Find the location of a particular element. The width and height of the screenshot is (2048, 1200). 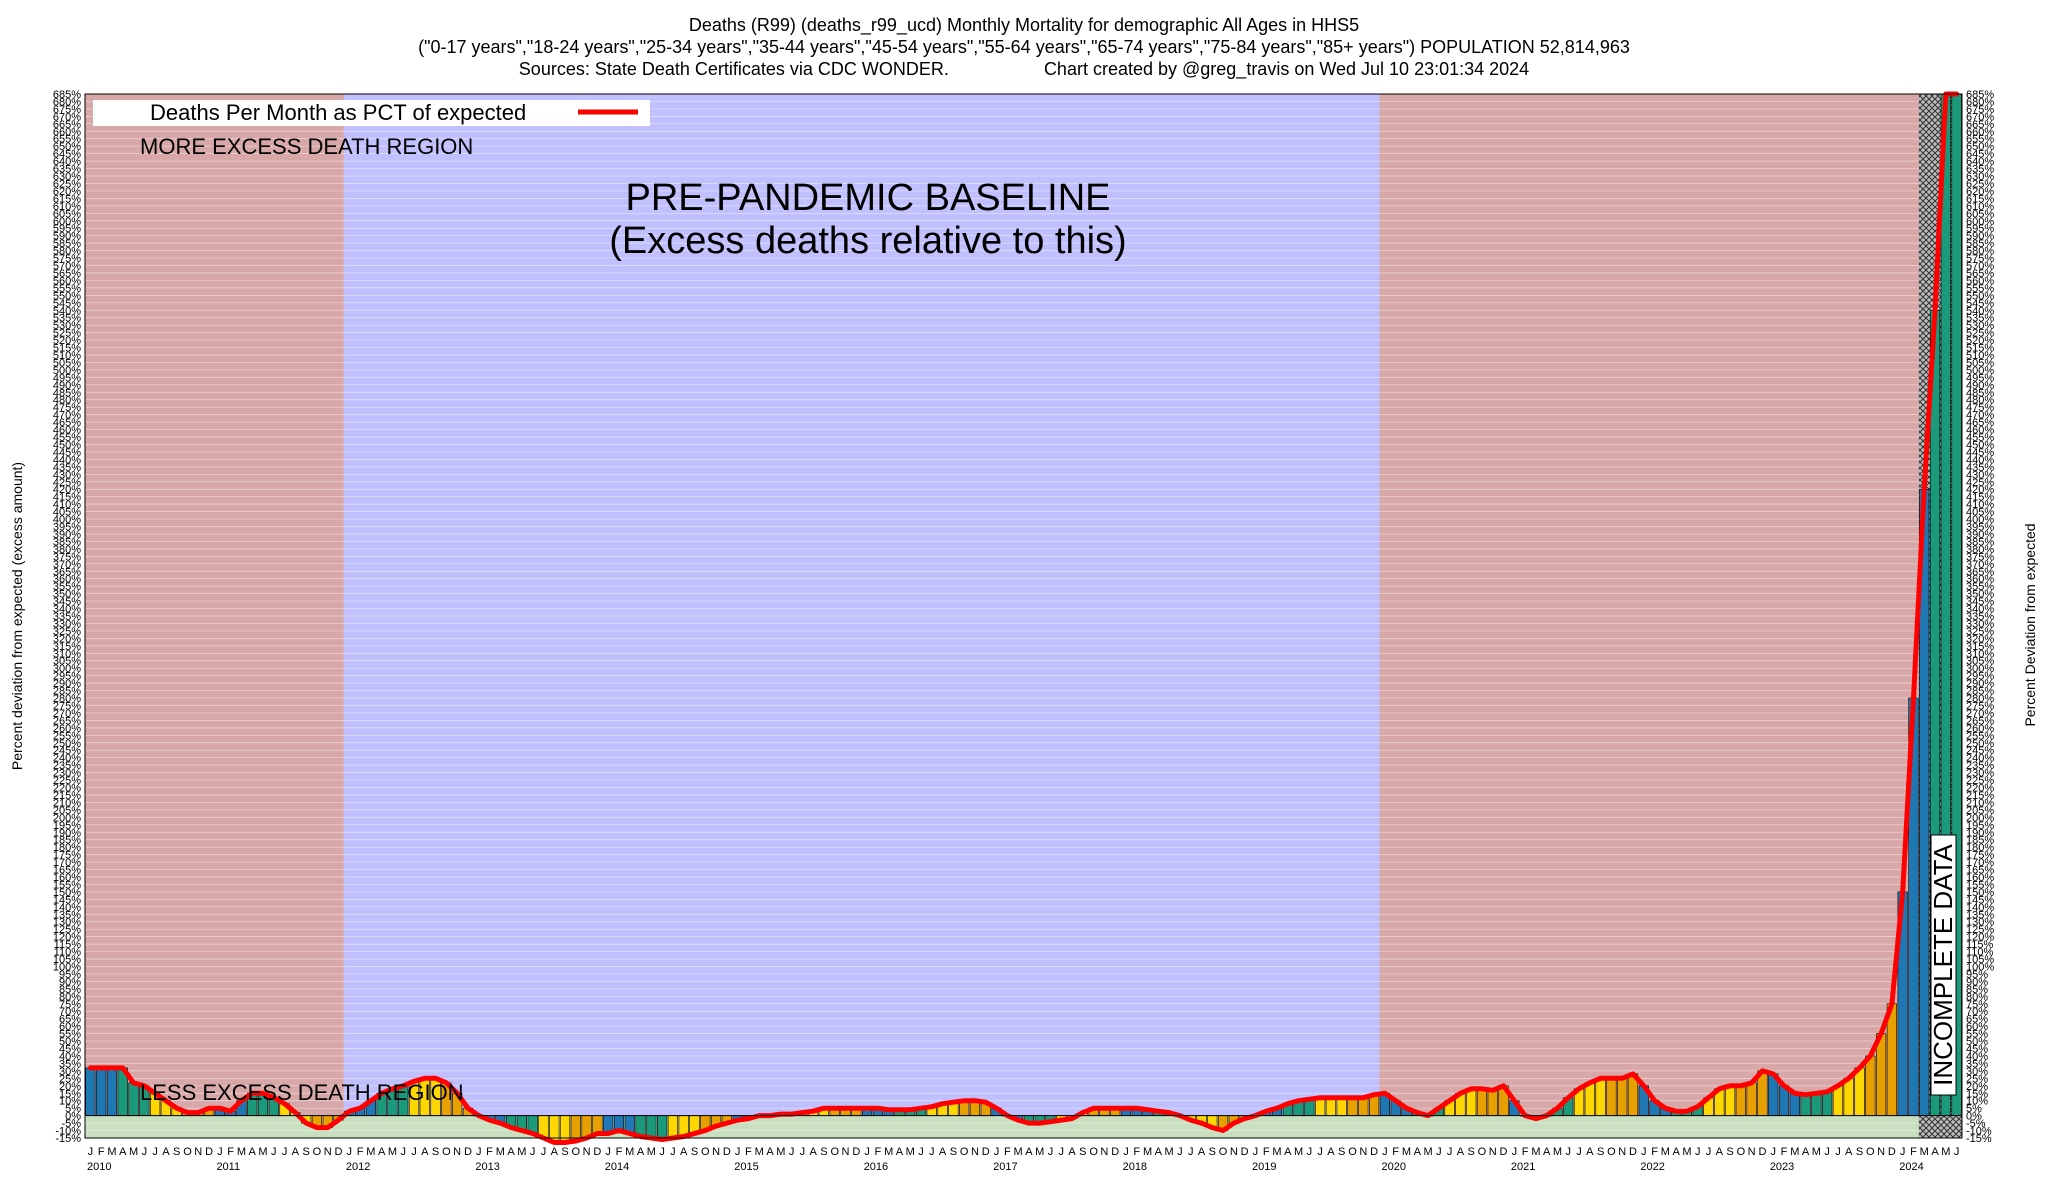

y-tick-label-right: 40% is located at coordinates (1977, 1057).